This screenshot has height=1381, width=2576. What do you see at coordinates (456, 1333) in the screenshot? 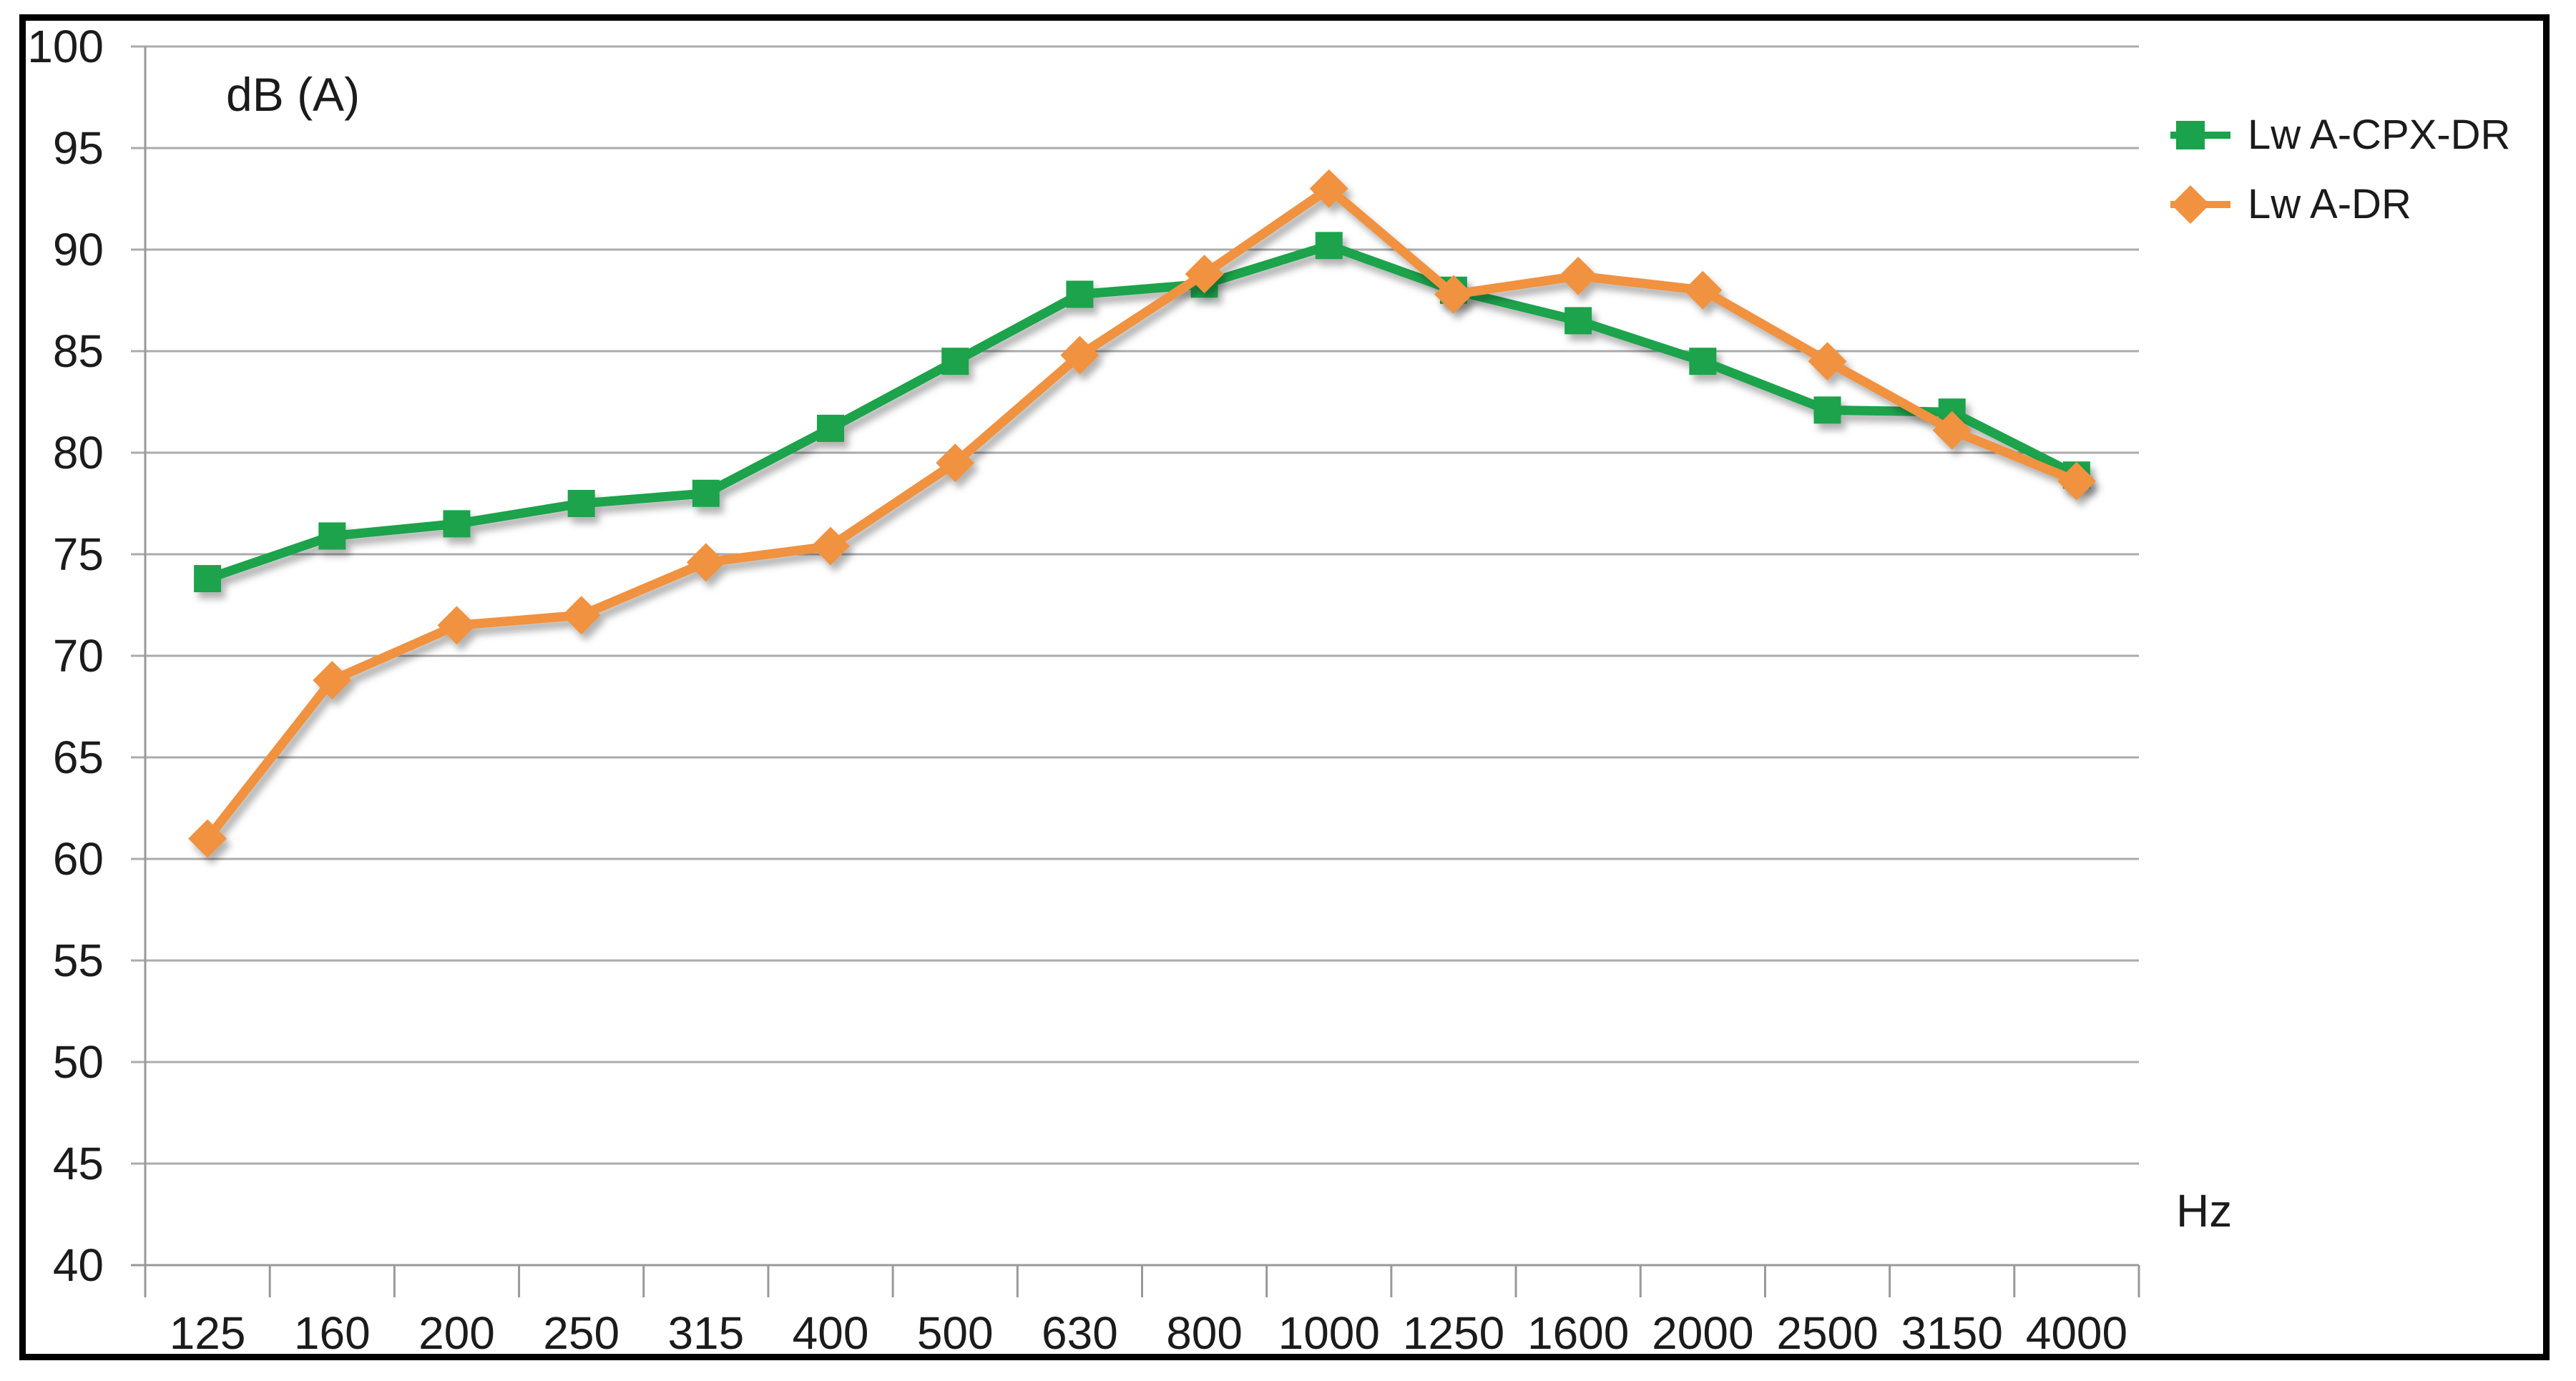
I see `x-tick-label-200: 200` at bounding box center [456, 1333].